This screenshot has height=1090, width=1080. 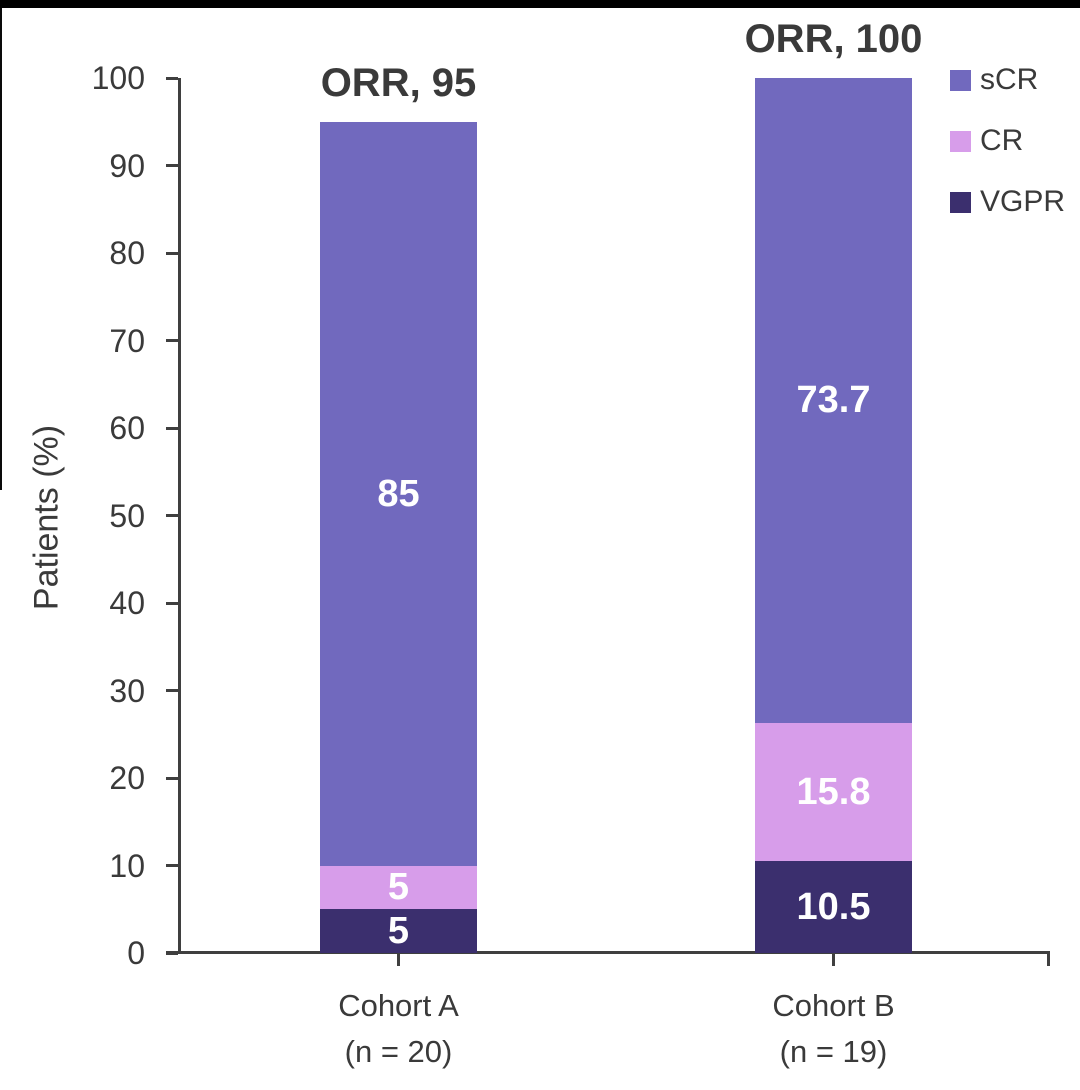 I want to click on bar-value-label: 15.8, so click(x=833, y=792).